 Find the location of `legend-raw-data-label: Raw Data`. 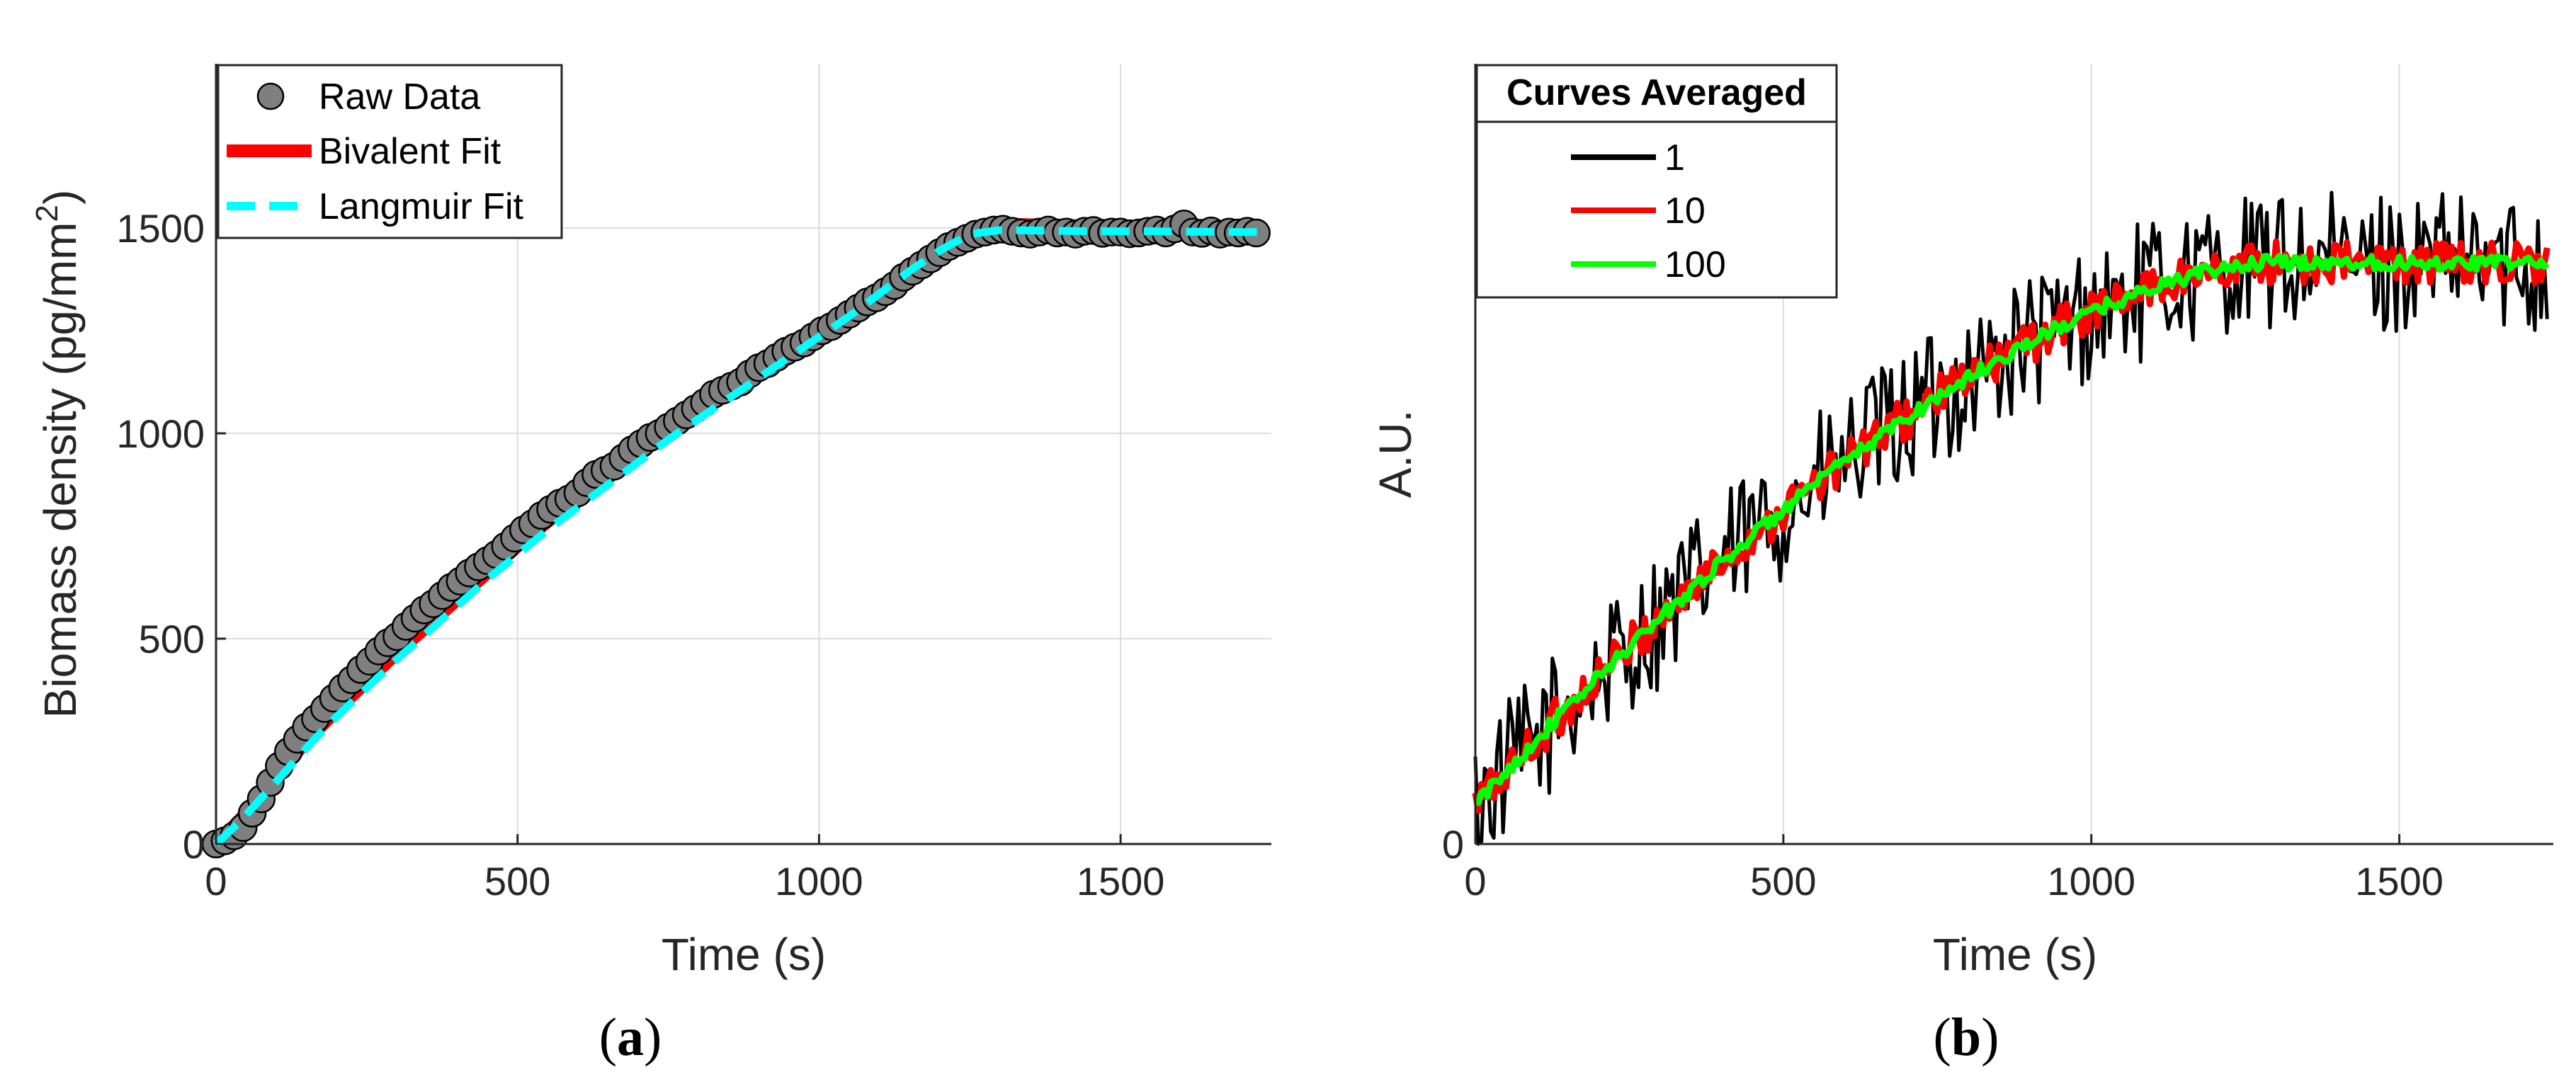

legend-raw-data-label: Raw Data is located at coordinates (399, 97).